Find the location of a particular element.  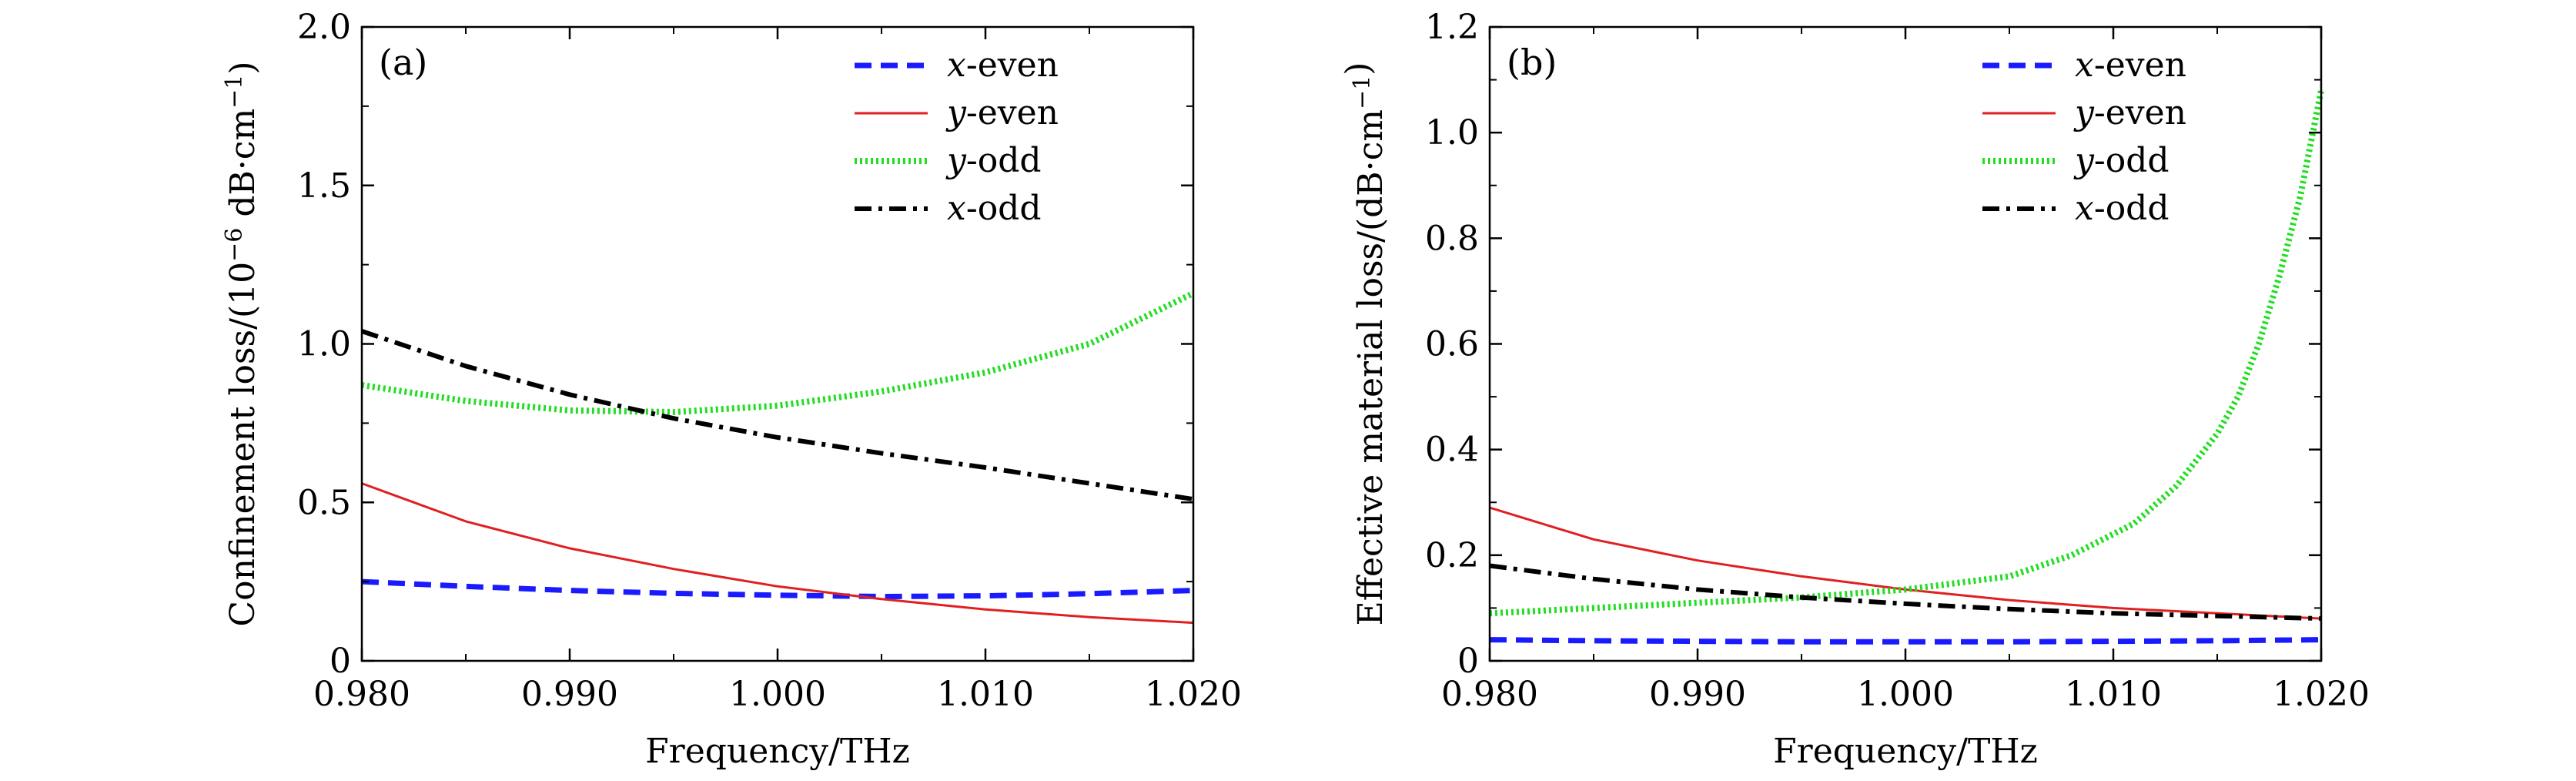

panel-label: (a) is located at coordinates (403, 63).